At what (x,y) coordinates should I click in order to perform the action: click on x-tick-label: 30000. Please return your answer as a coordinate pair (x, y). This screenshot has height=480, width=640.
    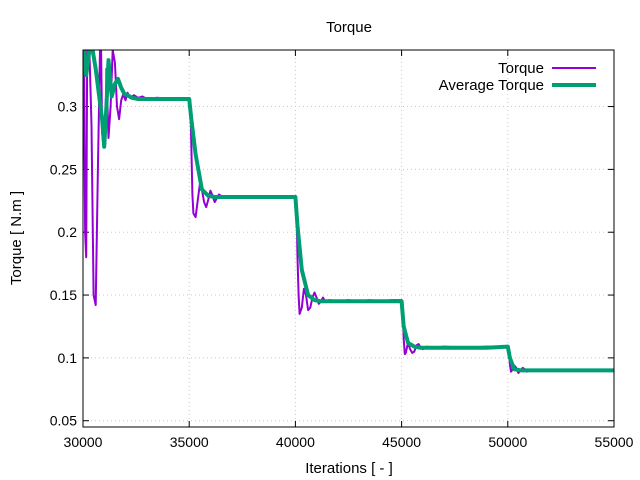
    Looking at the image, I should click on (83, 442).